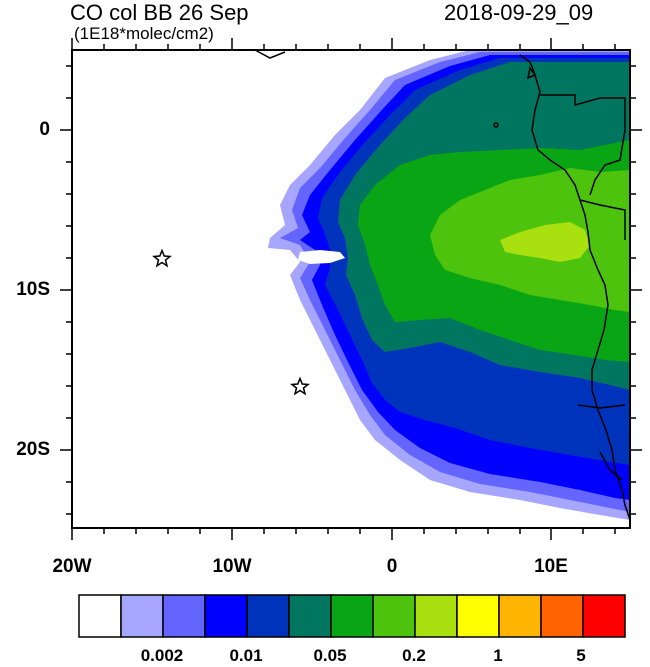  I want to click on colorbar, so click(352, 616).